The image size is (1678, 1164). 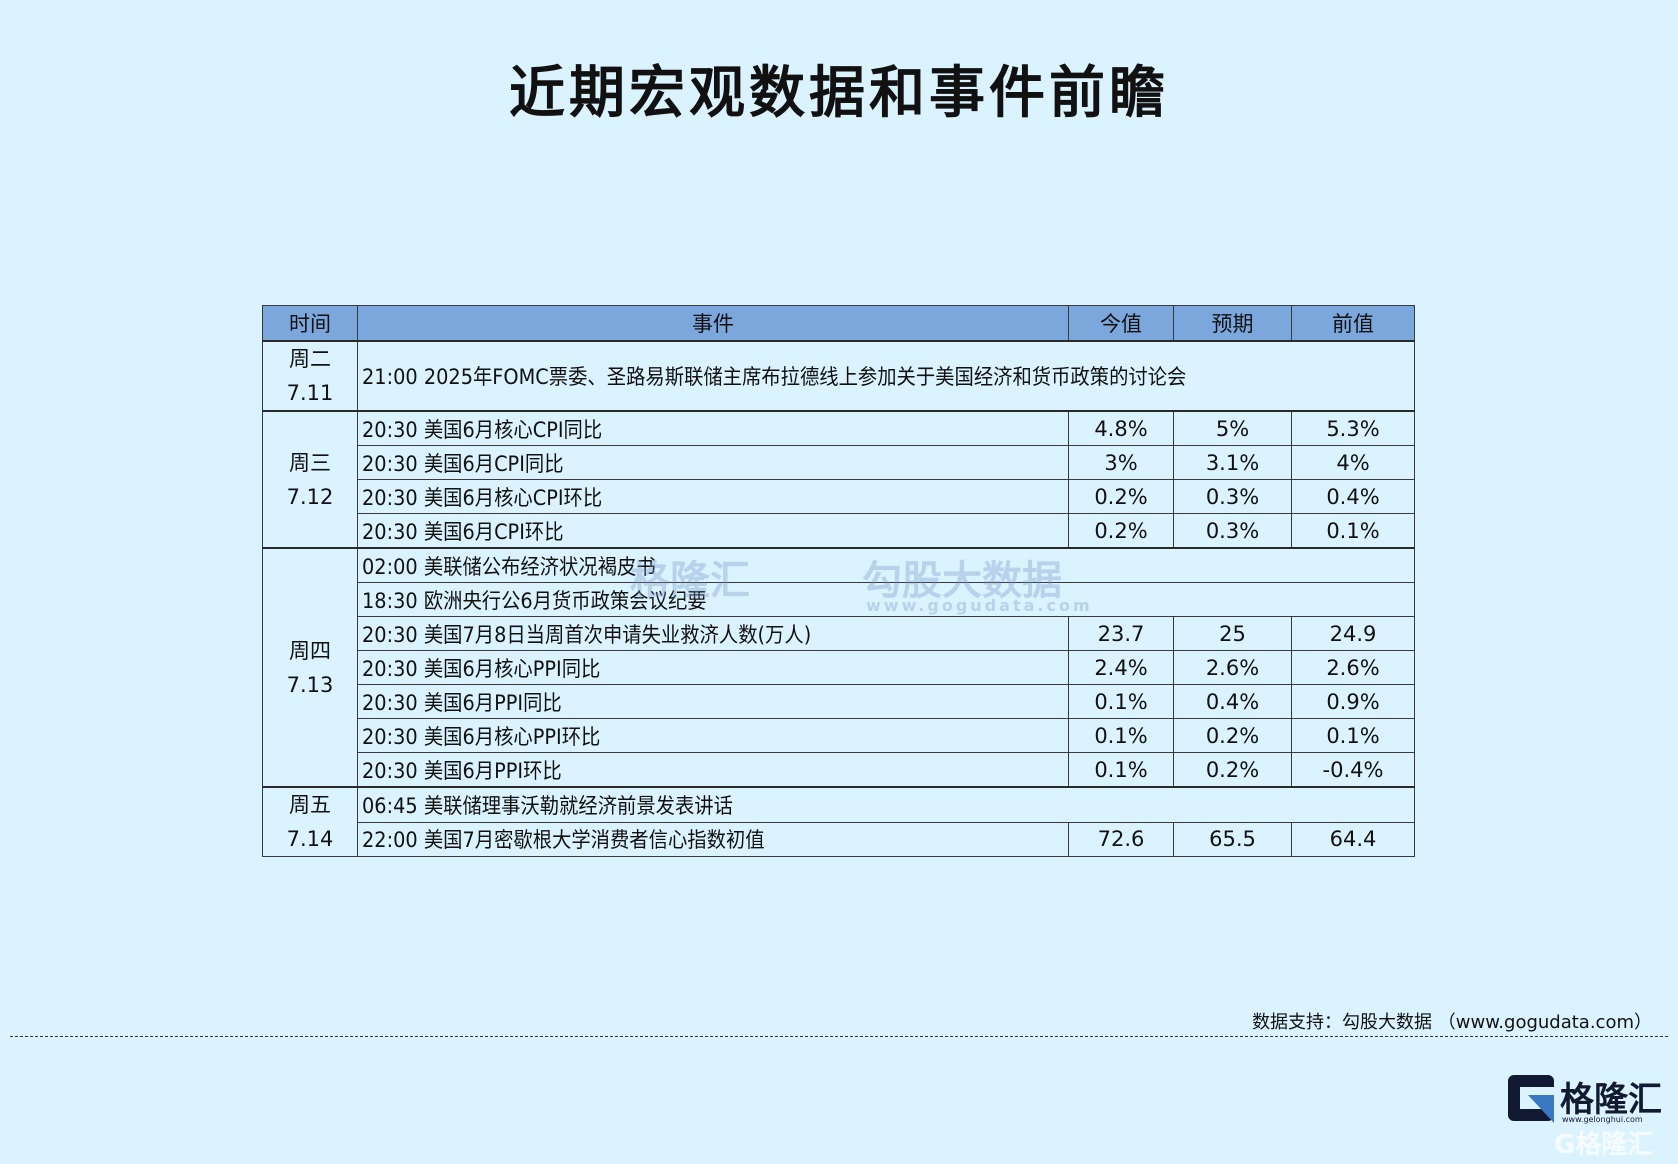 I want to click on event-cell: 20:30 美国7月8日当周首次申请失业救济人数(万人), so click(x=713, y=633).